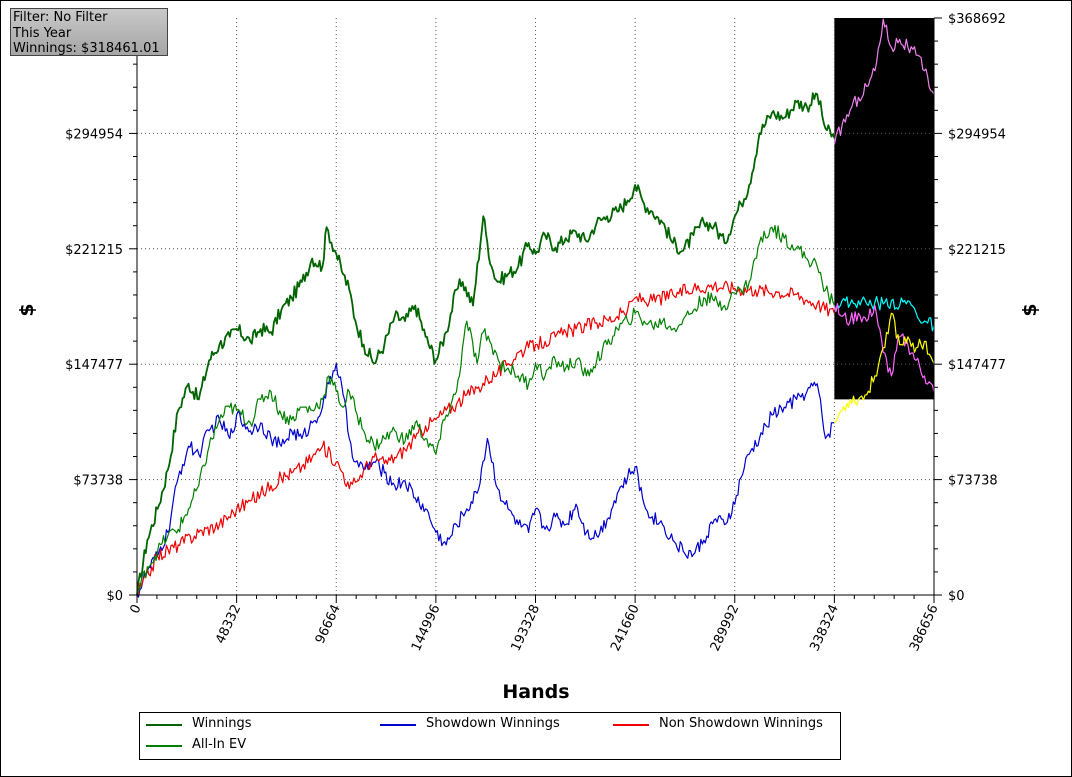  What do you see at coordinates (398, 725) in the screenshot?
I see `legend-swatch-showdown-winnings` at bounding box center [398, 725].